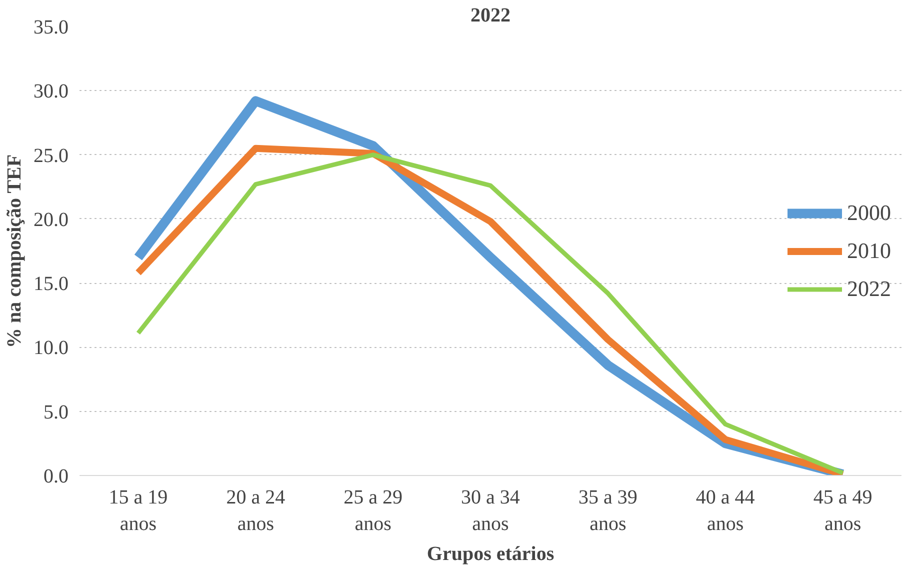 This screenshot has width=906, height=567. What do you see at coordinates (51, 155) in the screenshot?
I see `y-tick-label: 25.0` at bounding box center [51, 155].